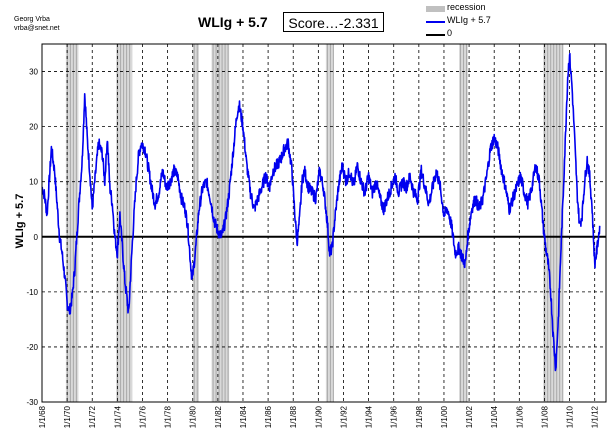  What do you see at coordinates (67, 416) in the screenshot?
I see `x-tick-label: 1/1/70` at bounding box center [67, 416].